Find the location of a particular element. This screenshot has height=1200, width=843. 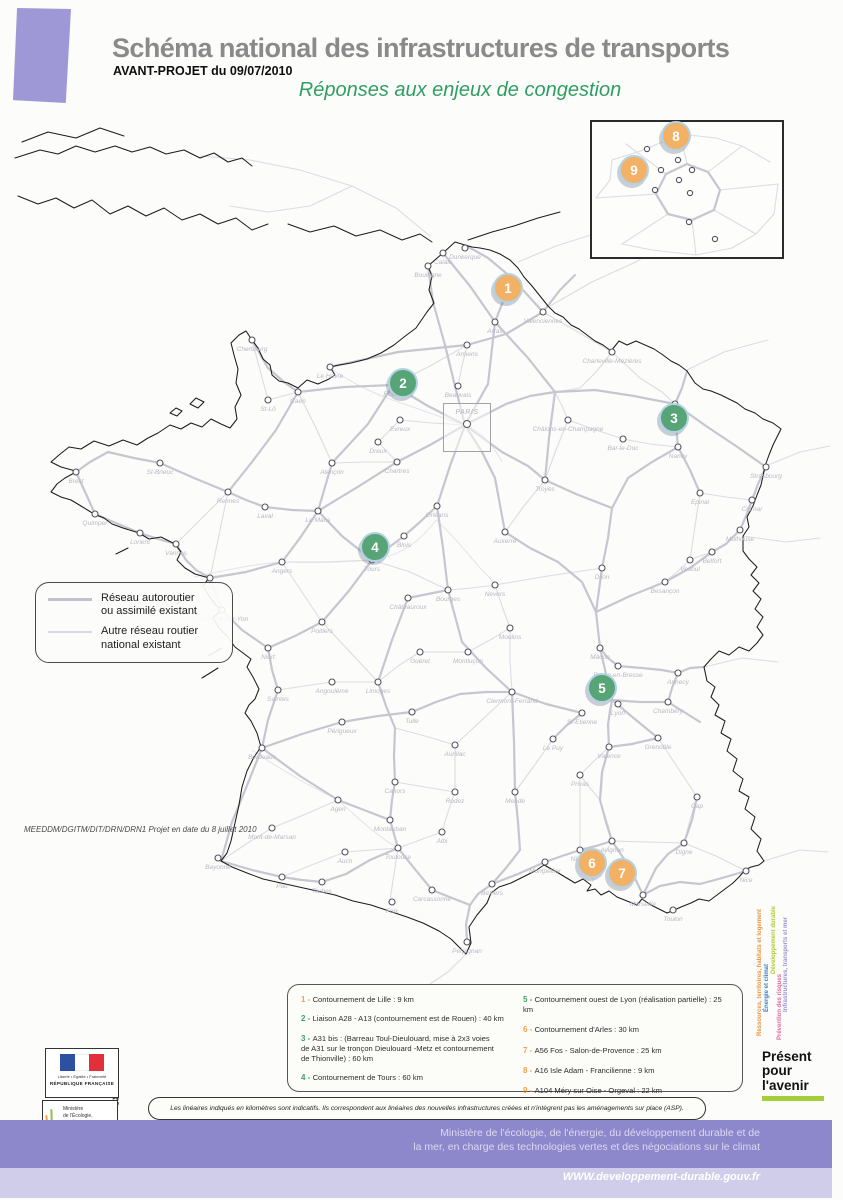

project-item-7: 7 - A56 Fos - Salon-de-Provence : 25 km is located at coordinates (592, 1050).